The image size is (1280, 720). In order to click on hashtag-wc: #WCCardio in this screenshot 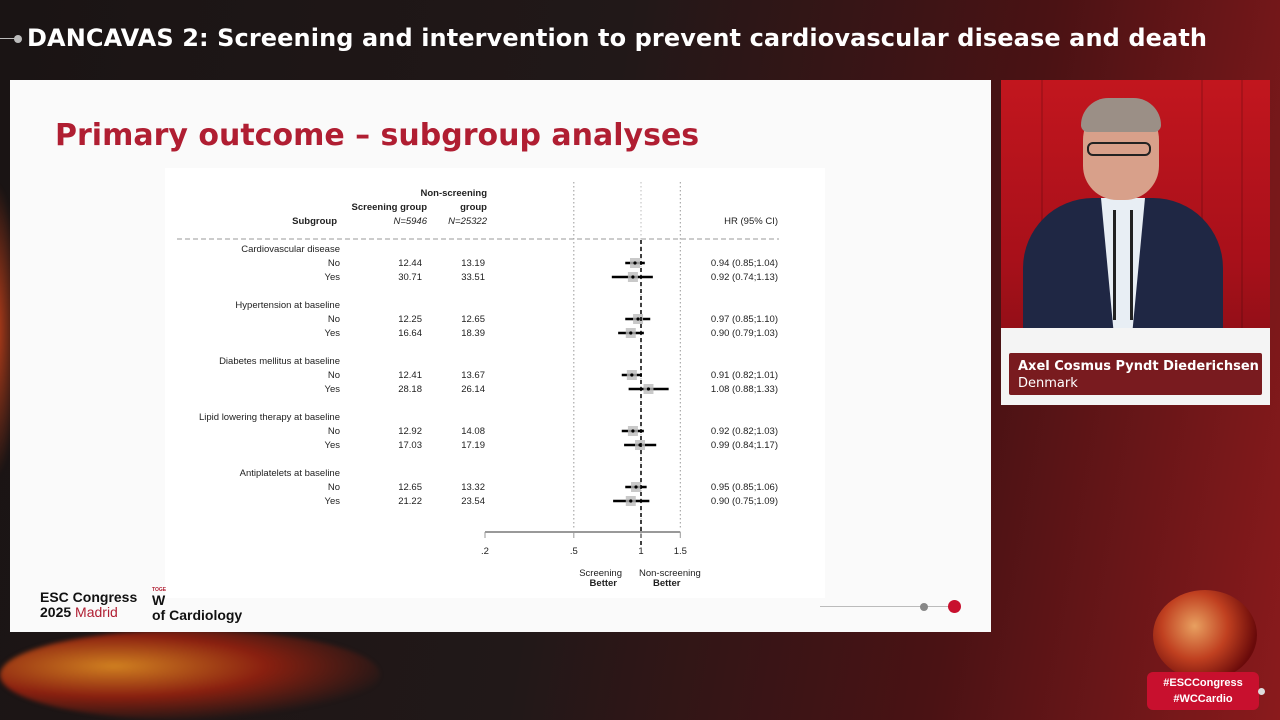, I will do `click(1203, 699)`.